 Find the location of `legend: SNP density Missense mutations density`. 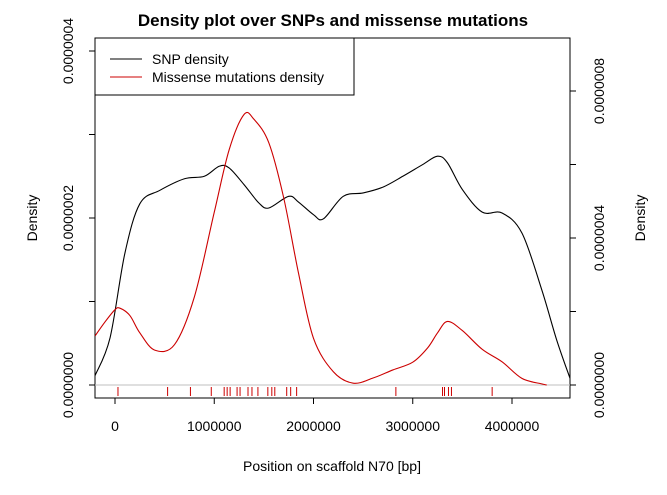

legend: SNP density Missense mutations density is located at coordinates (224, 66).